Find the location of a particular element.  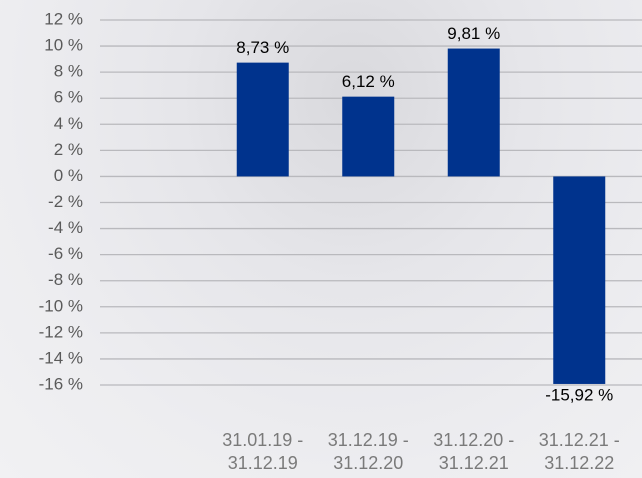

y-tick-label: -8 % is located at coordinates (65, 279).